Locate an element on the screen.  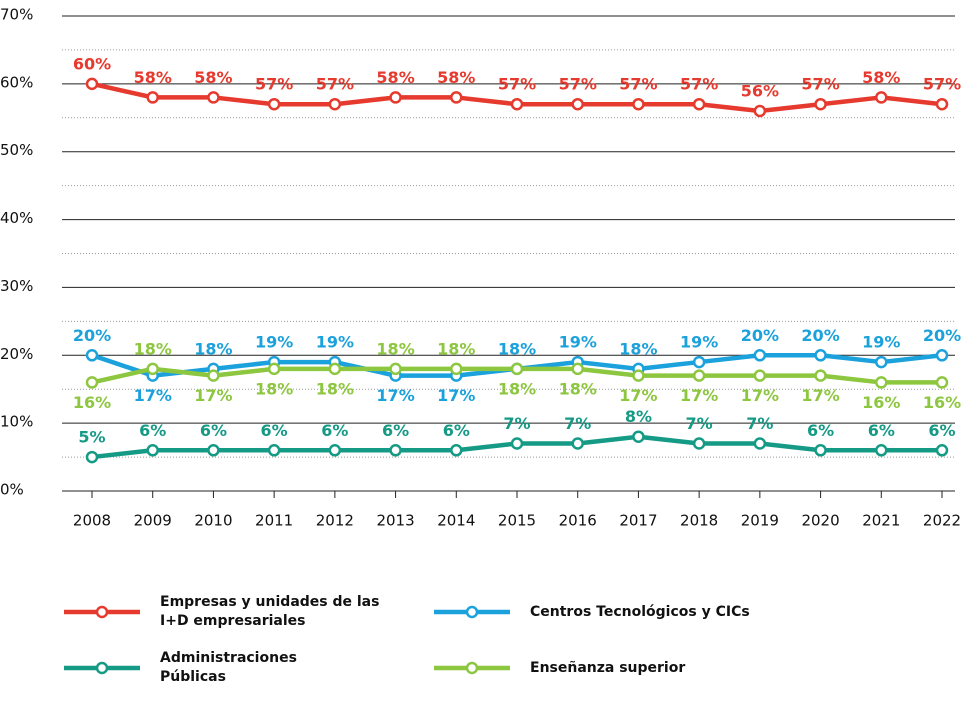
y-tick-label: 30% is located at coordinates (16, 286).